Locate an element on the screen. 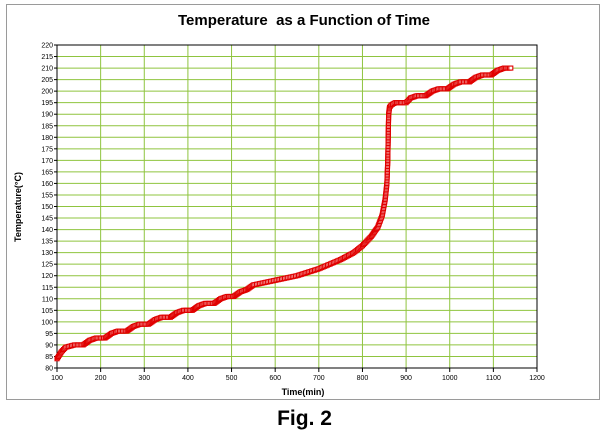 The height and width of the screenshot is (440, 609). y-tick-label: 160 is located at coordinates (47, 184).